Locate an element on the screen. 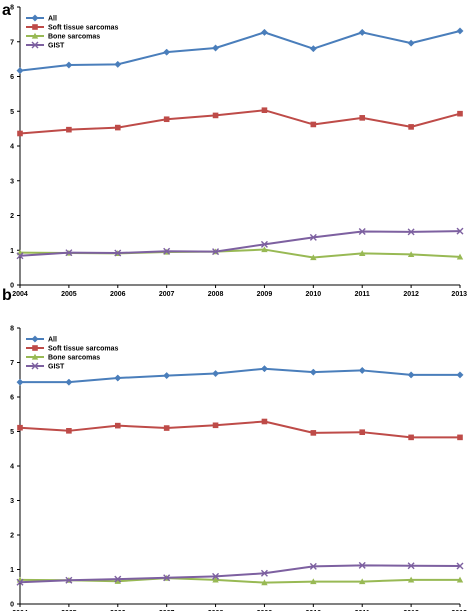 The width and height of the screenshot is (472, 611). y-tick-label: 3 is located at coordinates (12, 501).